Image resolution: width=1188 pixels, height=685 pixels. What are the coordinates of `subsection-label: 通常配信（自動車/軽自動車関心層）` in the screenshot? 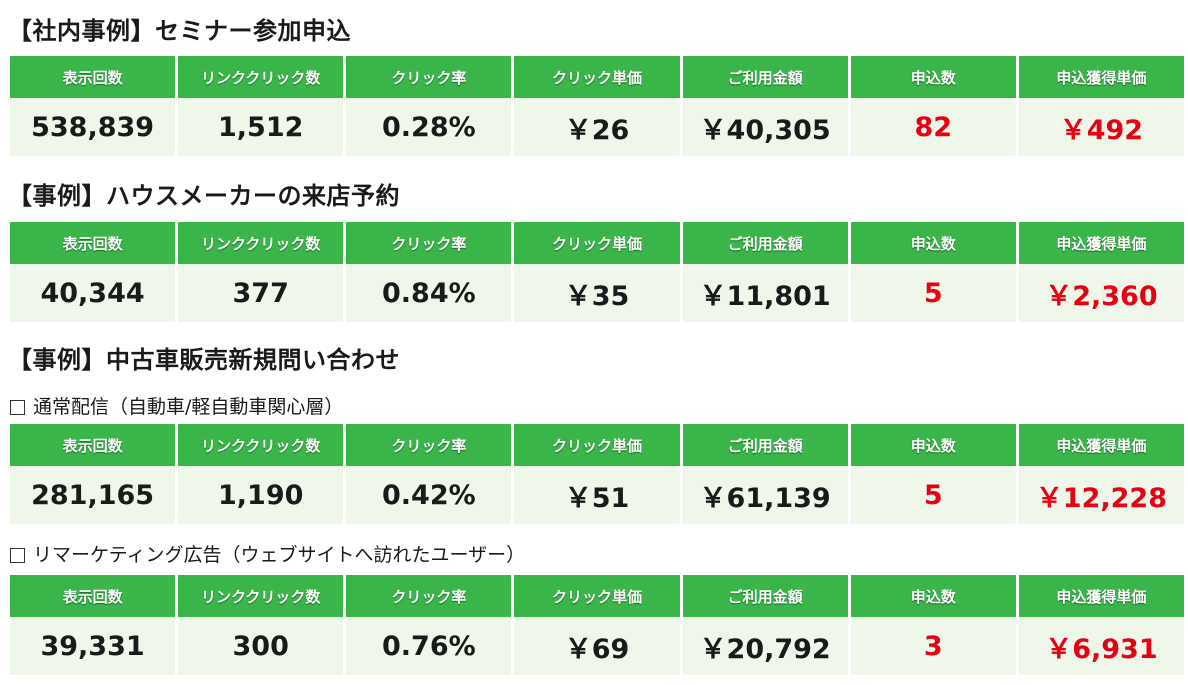 It's located at (188, 407).